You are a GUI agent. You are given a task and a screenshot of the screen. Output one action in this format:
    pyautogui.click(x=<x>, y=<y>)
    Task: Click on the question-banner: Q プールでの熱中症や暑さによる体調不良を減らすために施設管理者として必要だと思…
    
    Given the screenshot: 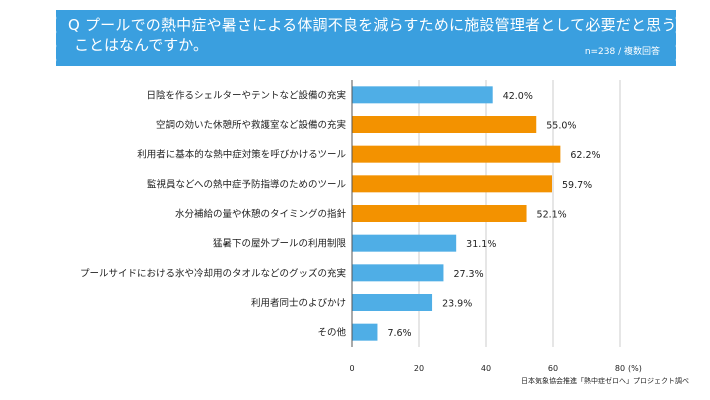 What is the action you would take?
    pyautogui.click(x=366, y=38)
    